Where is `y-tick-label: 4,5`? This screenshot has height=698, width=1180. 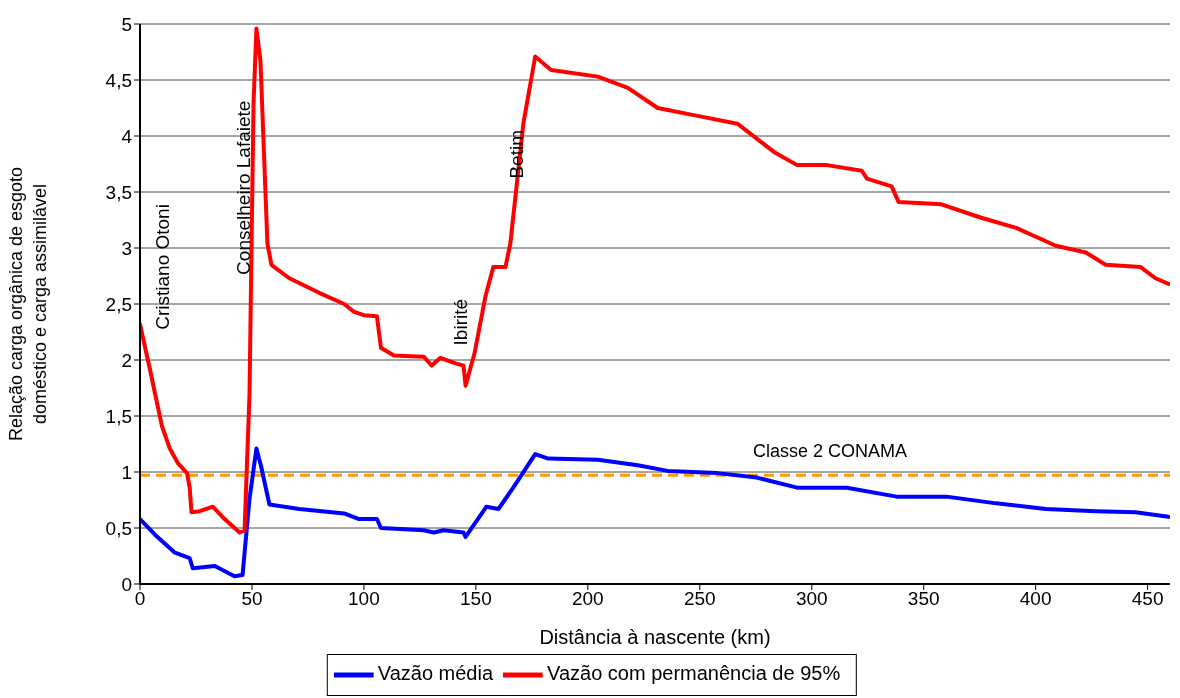
y-tick-label: 4,5 is located at coordinates (118, 80).